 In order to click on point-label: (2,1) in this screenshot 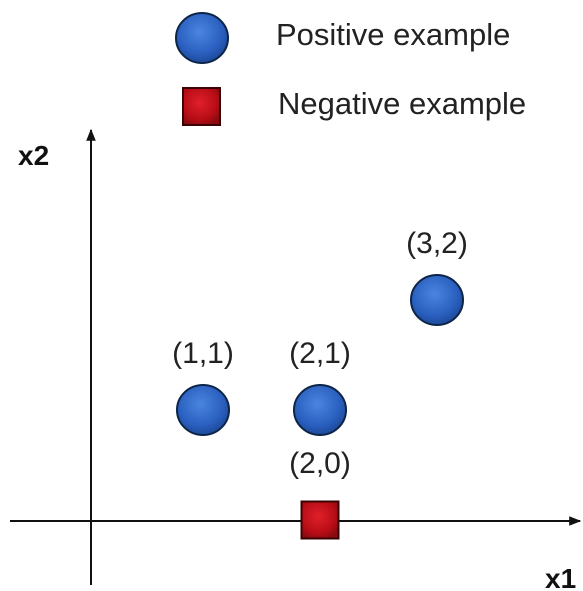, I will do `click(320, 353)`.